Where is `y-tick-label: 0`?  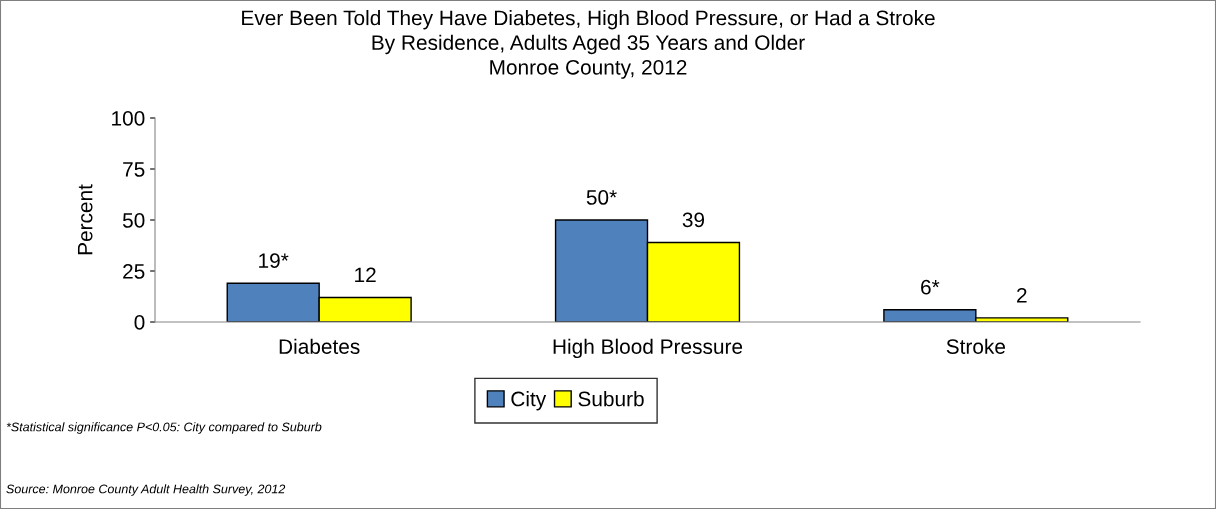
y-tick-label: 0 is located at coordinates (139, 322).